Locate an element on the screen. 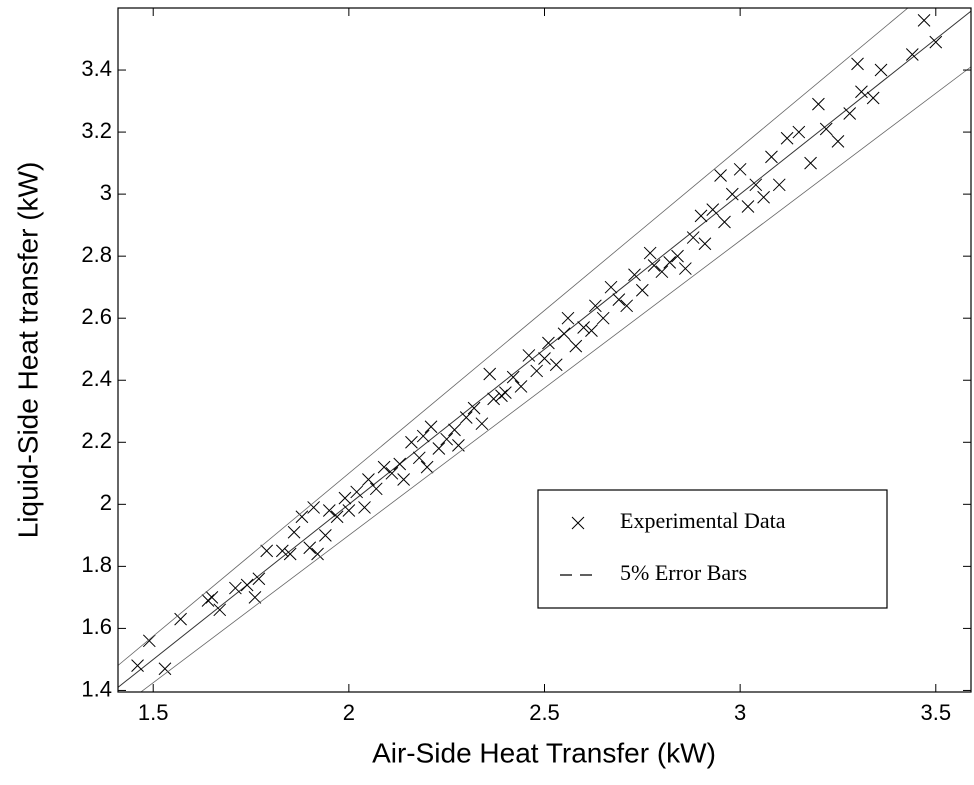  x-axis-label: Air-Side Heat Transfer (kW) is located at coordinates (544, 752).